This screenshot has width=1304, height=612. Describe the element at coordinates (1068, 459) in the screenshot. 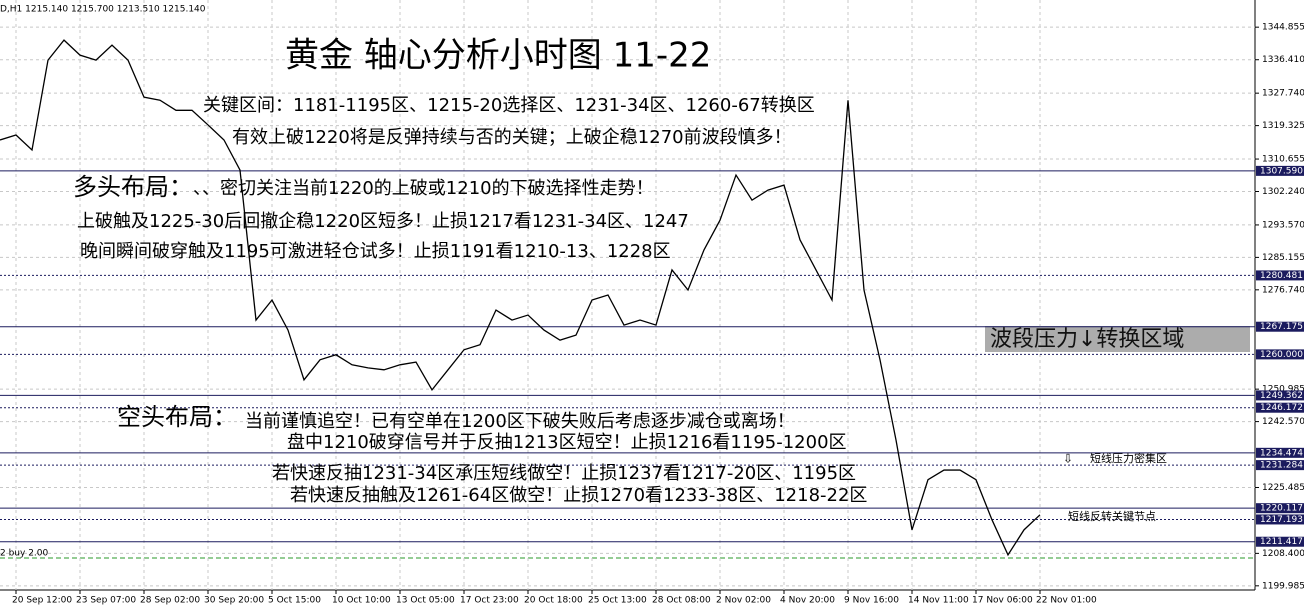

I see `arrow: ⇩` at that location.